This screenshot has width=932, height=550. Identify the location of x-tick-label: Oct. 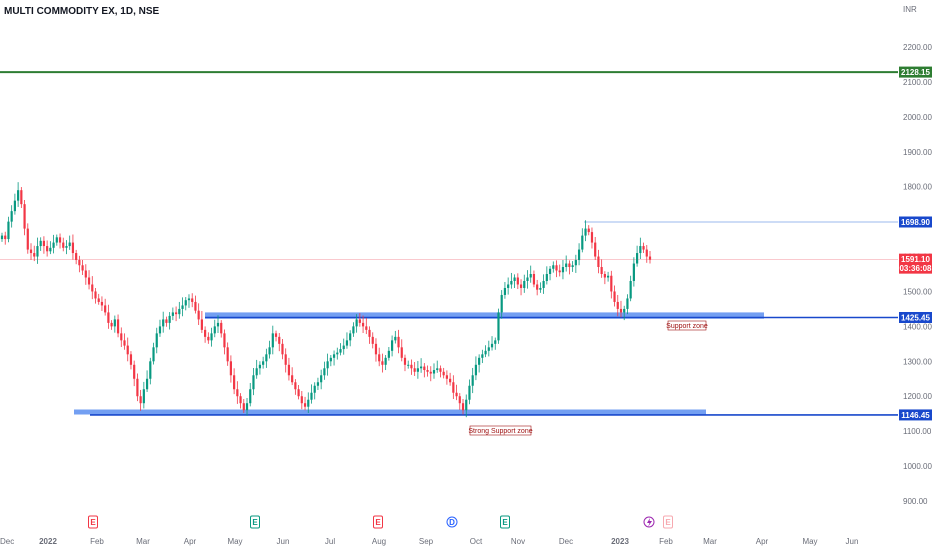
(476, 541).